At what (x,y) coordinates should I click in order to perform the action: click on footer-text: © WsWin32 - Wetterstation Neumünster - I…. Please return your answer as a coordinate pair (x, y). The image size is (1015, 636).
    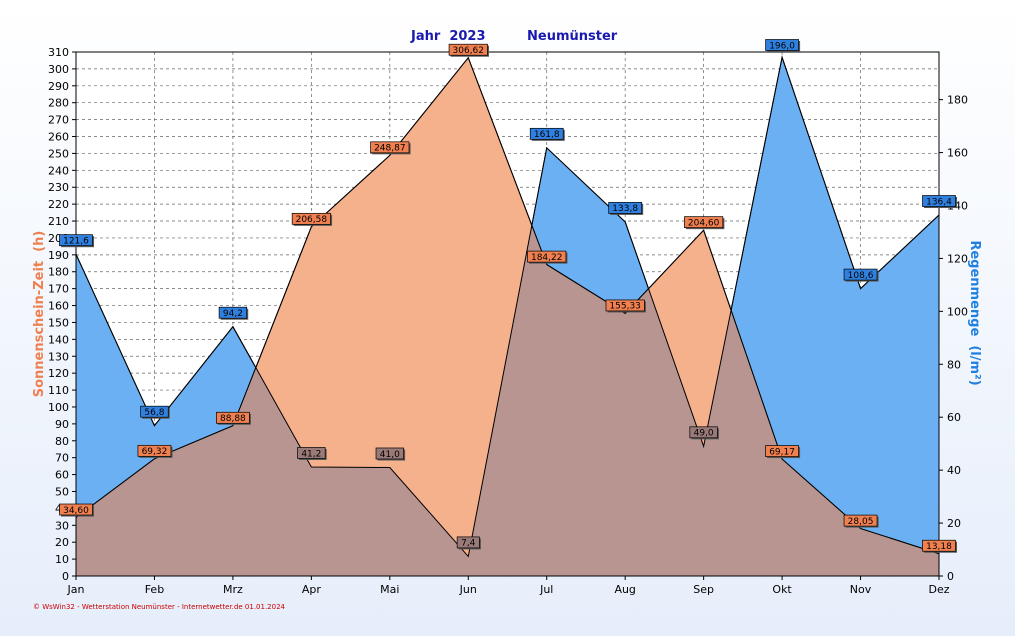
    Looking at the image, I should click on (159, 607).